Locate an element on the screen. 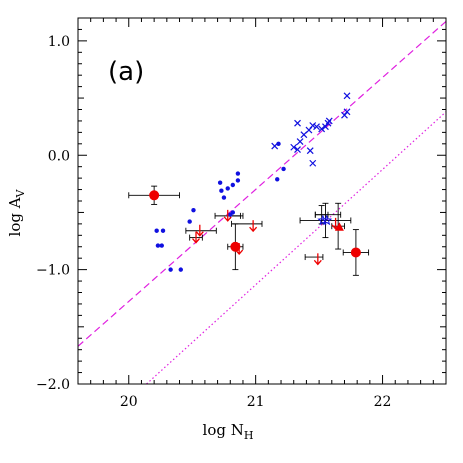  x-axis-title: log NH is located at coordinates (228, 431).